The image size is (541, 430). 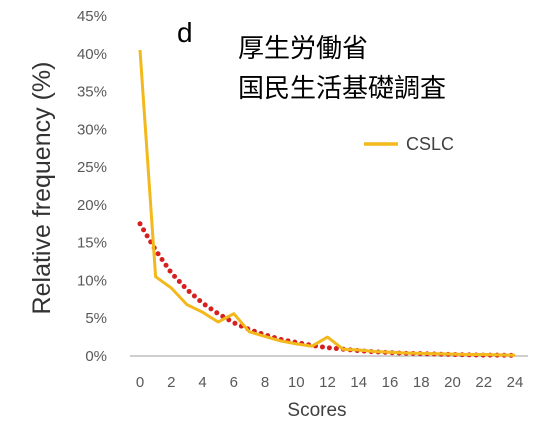 What do you see at coordinates (92, 54) in the screenshot?
I see `y-tick-label: 40%` at bounding box center [92, 54].